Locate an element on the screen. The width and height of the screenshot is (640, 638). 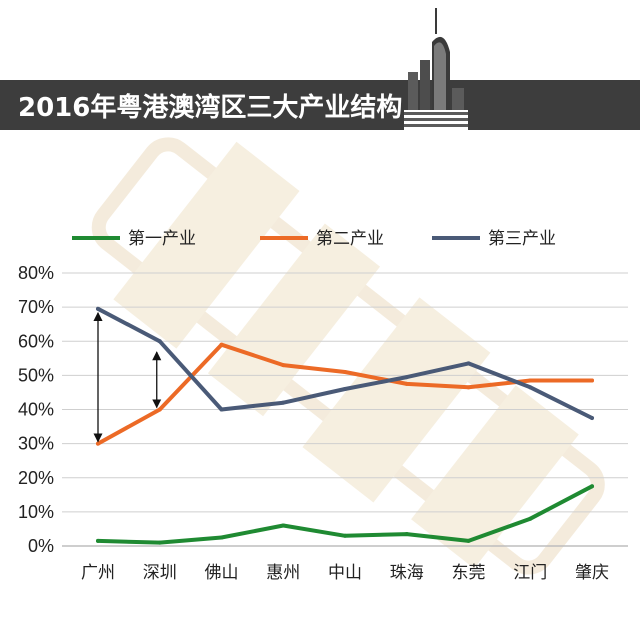
title-banner is located at coordinates (320, 105).